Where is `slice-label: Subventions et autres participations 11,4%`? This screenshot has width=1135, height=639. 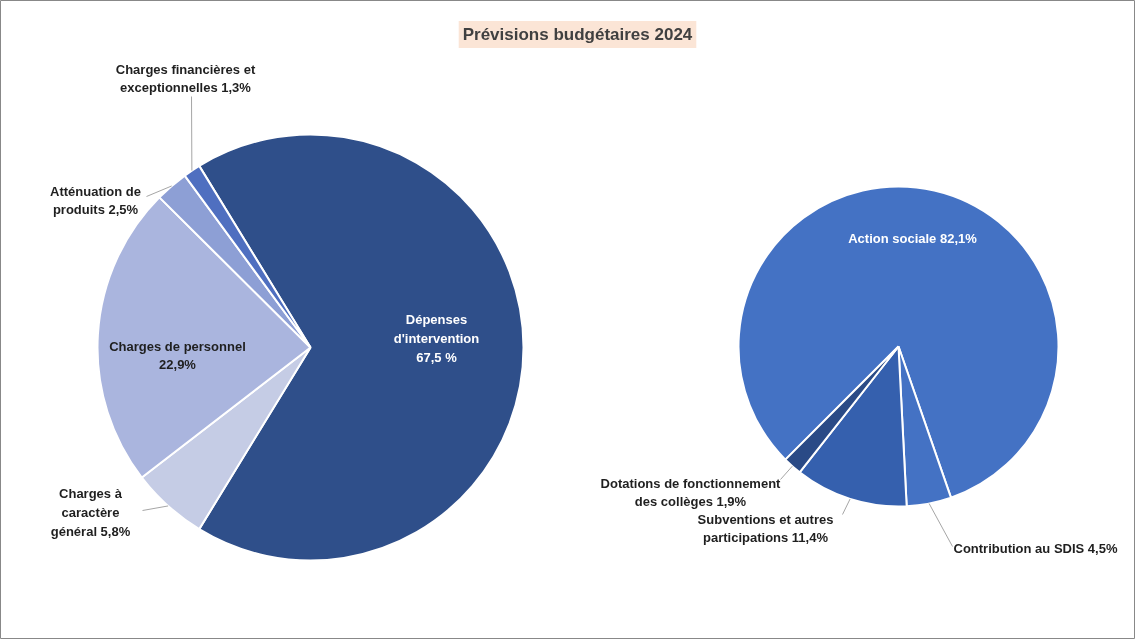 slice-label: Subventions et autres participations 11,4% is located at coordinates (765, 528).